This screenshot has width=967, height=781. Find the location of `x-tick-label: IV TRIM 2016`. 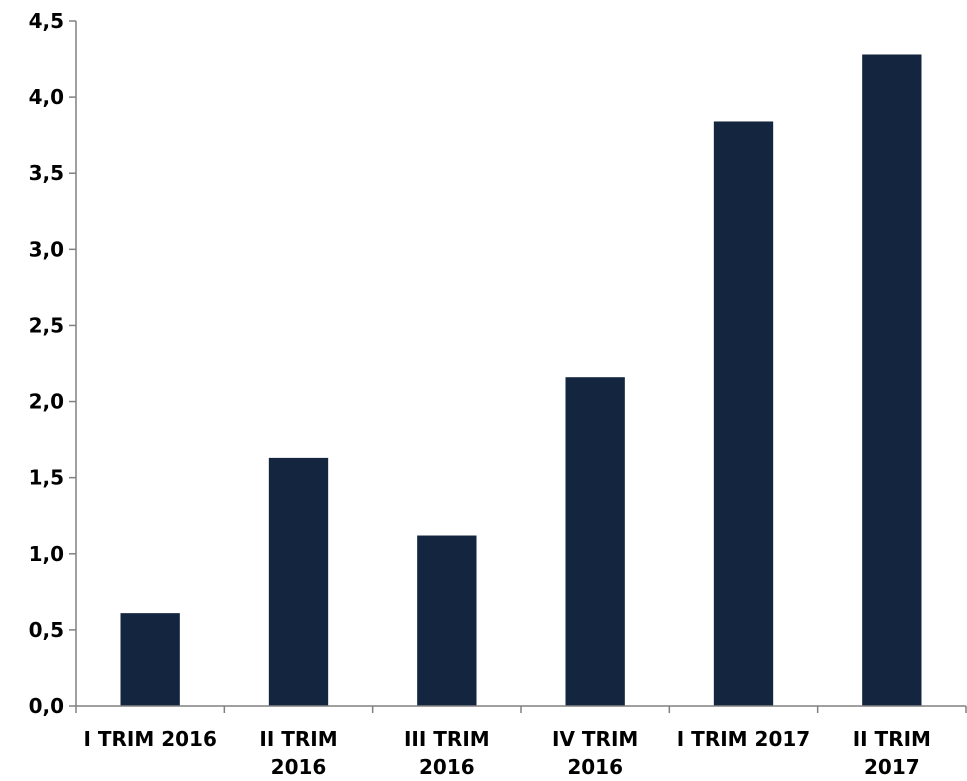

x-tick-label: IV TRIM 2016 is located at coordinates (595, 753).